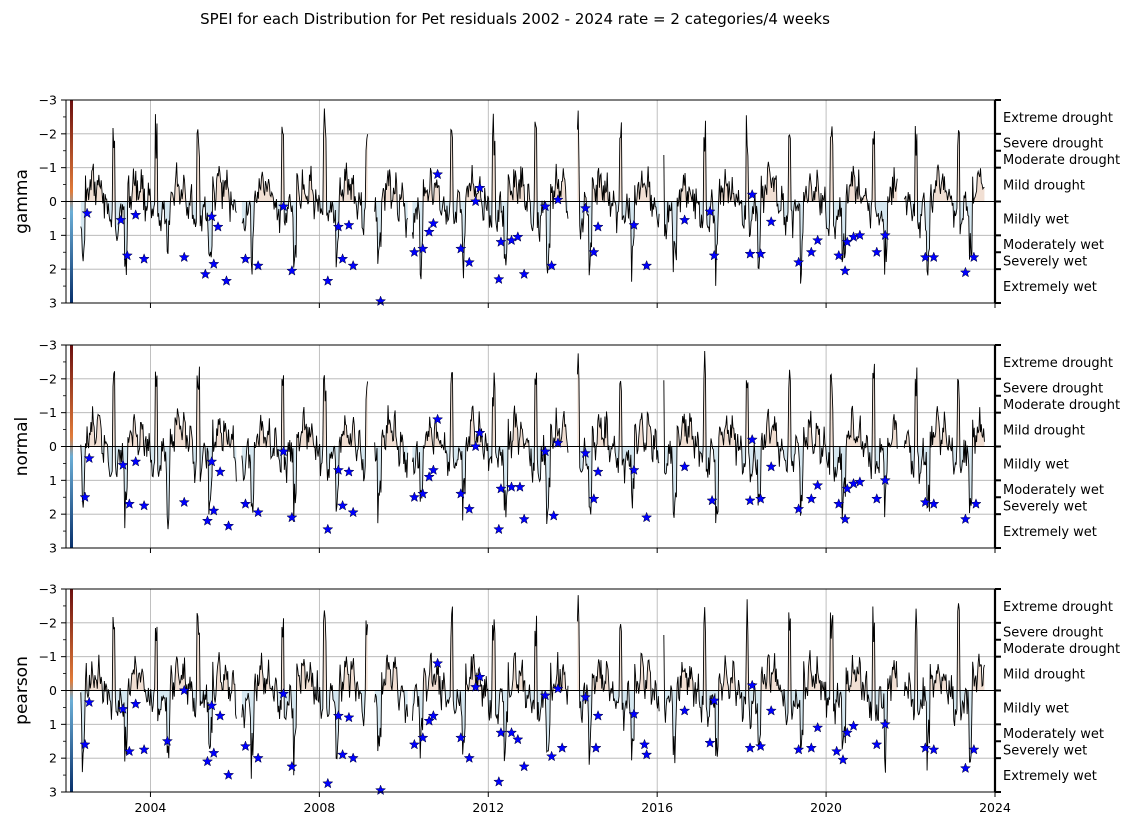  I want to click on y-axis-label: pearson, so click(22, 690).